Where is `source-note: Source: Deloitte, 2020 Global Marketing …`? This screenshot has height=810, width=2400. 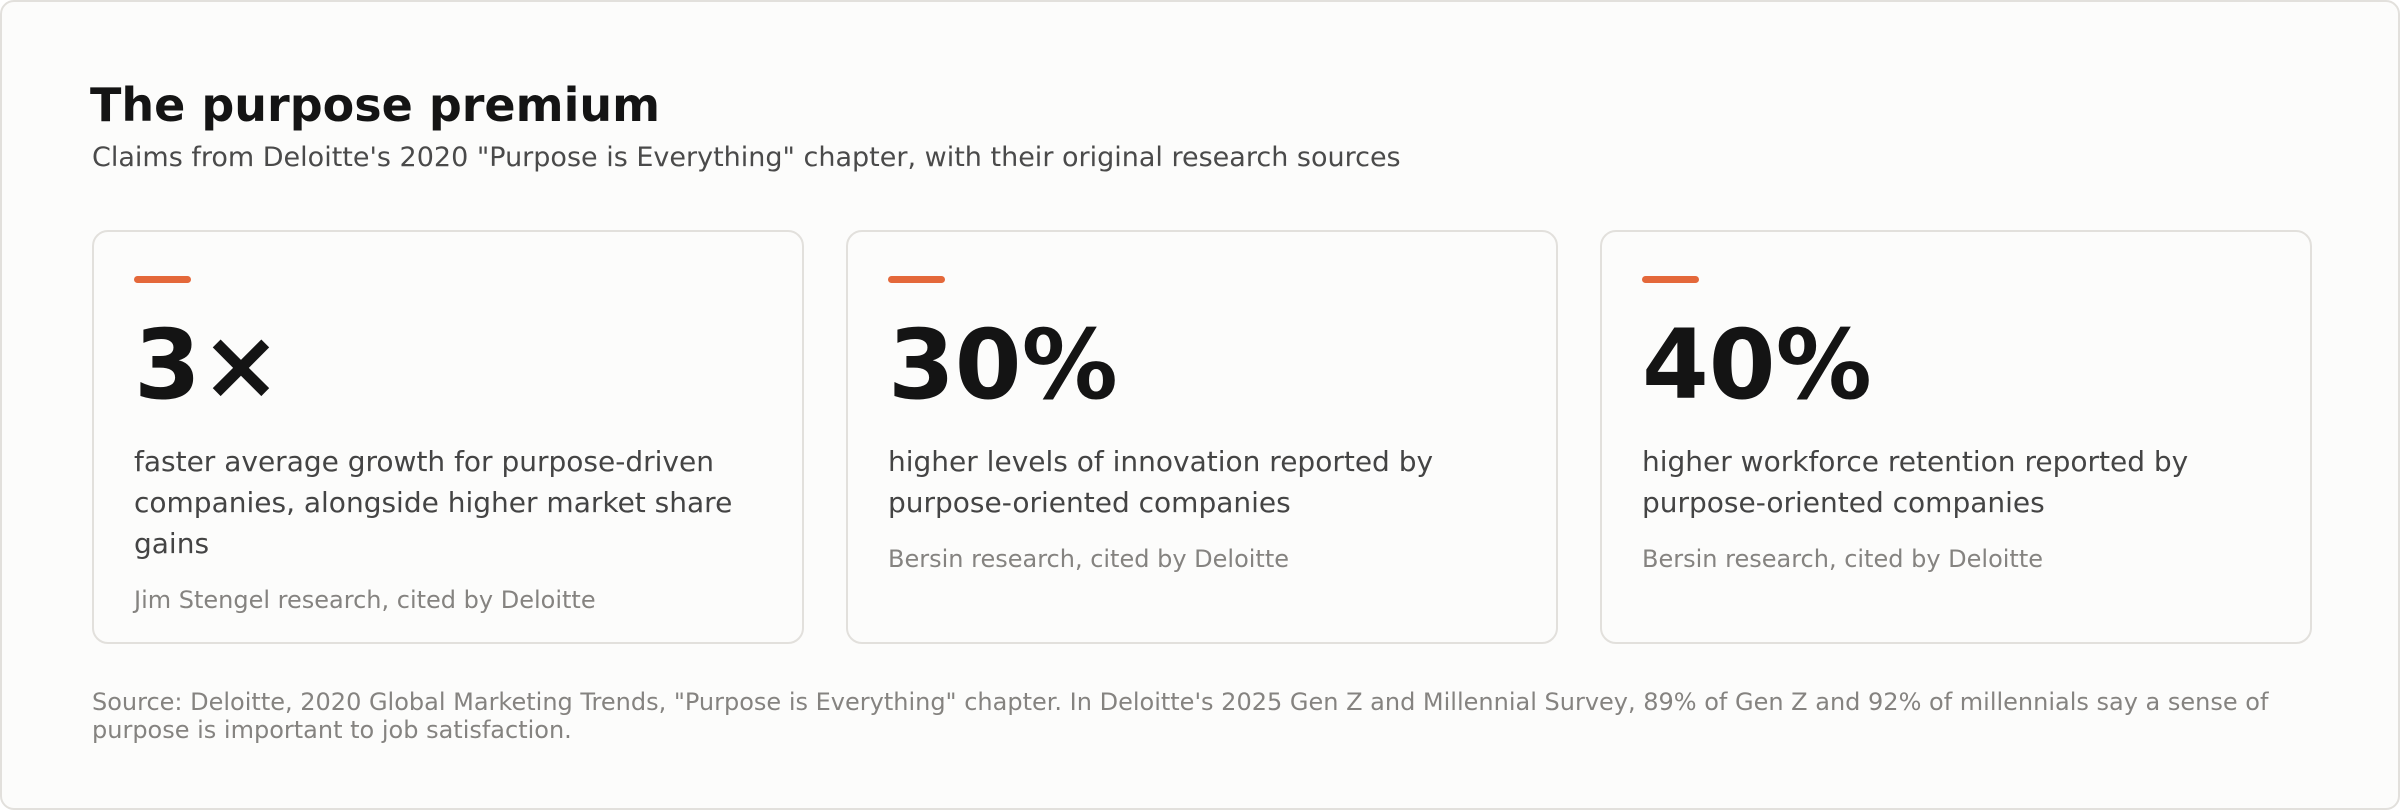
source-note: Source: Deloitte, 2020 Global Marketing … is located at coordinates (1180, 716).